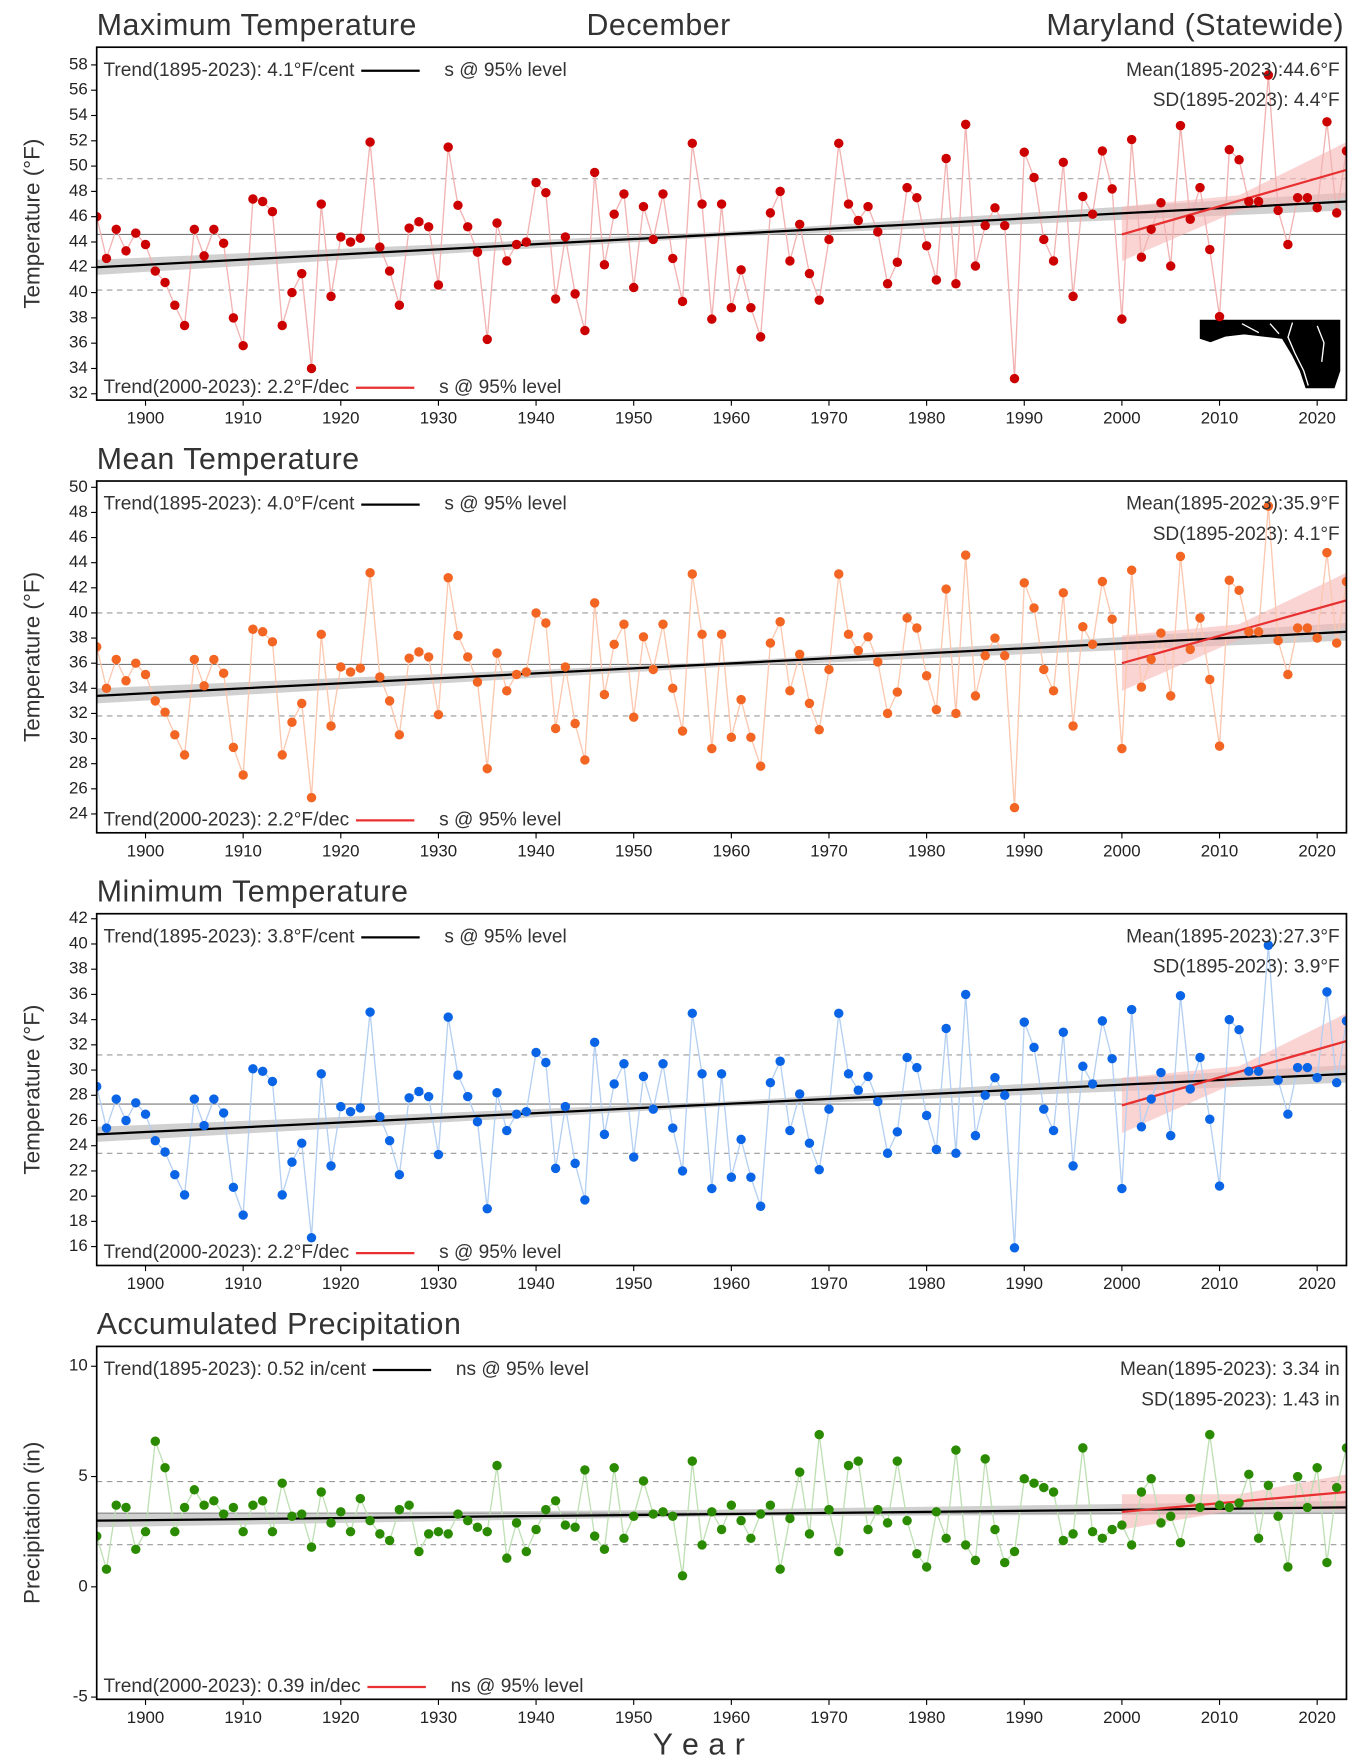 Image resolution: width=1360 pixels, height=1760 pixels. Describe the element at coordinates (78, 139) in the screenshot. I see `y-tick-label: 52` at that location.